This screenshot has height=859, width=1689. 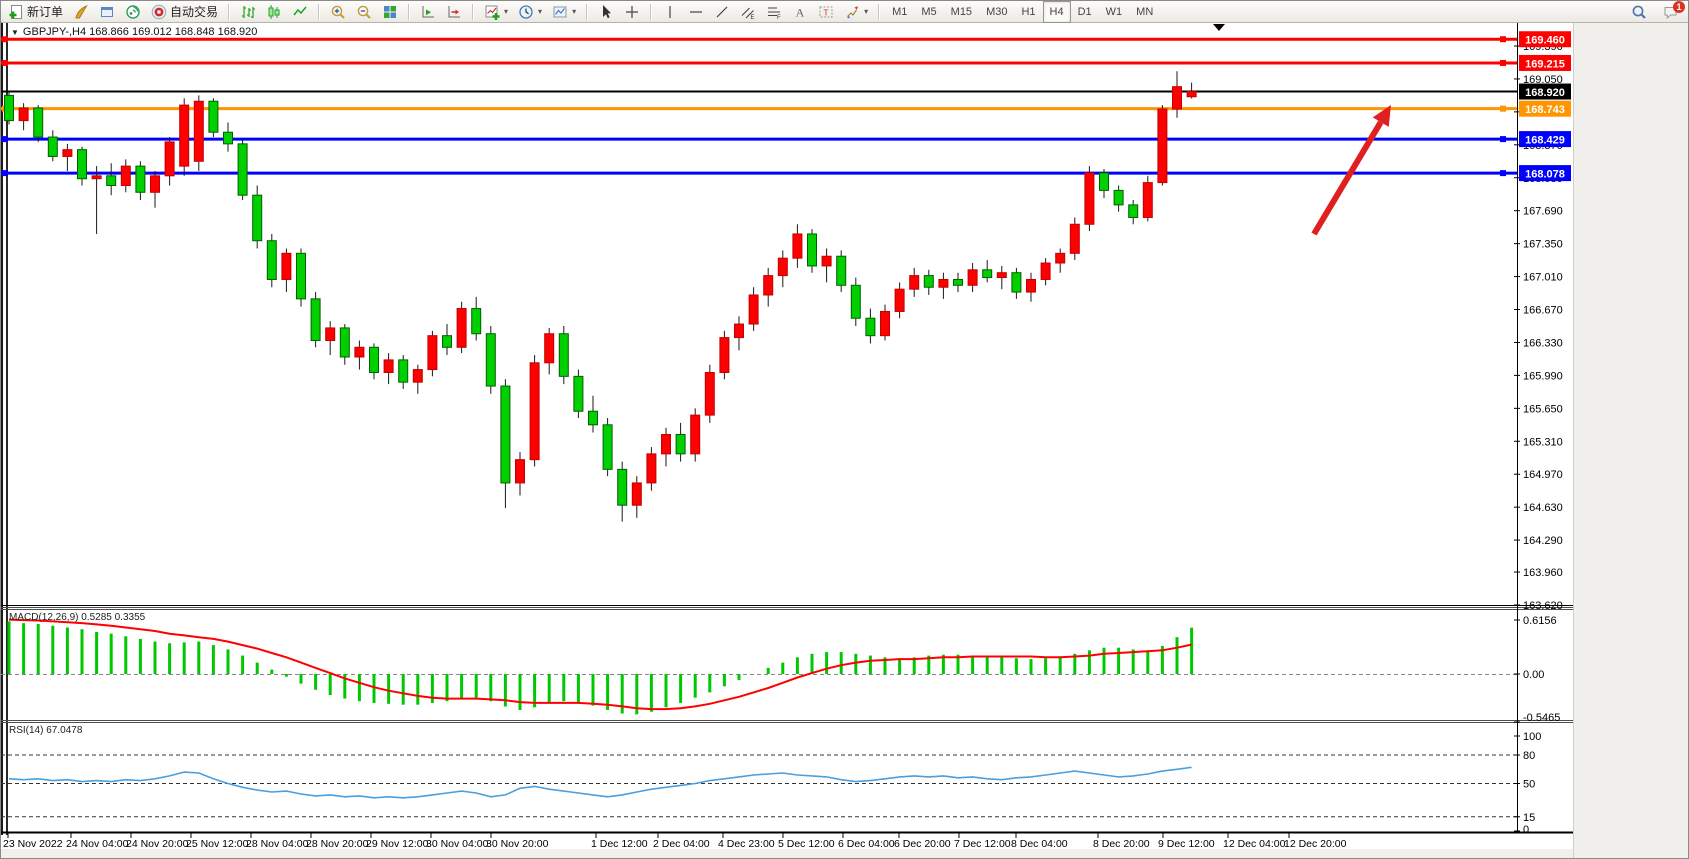 I want to click on resistance-line-2-right-handle, so click(x=1503, y=62).